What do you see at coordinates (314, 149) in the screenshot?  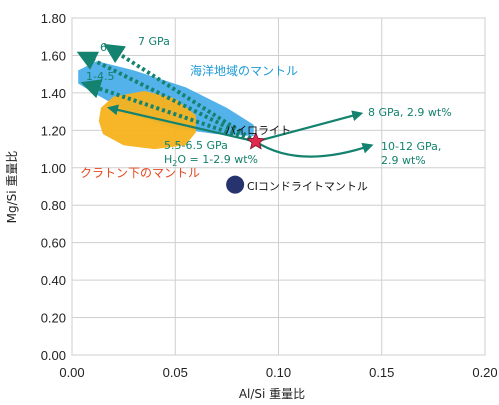 I see `arrow-10-12gpa` at bounding box center [314, 149].